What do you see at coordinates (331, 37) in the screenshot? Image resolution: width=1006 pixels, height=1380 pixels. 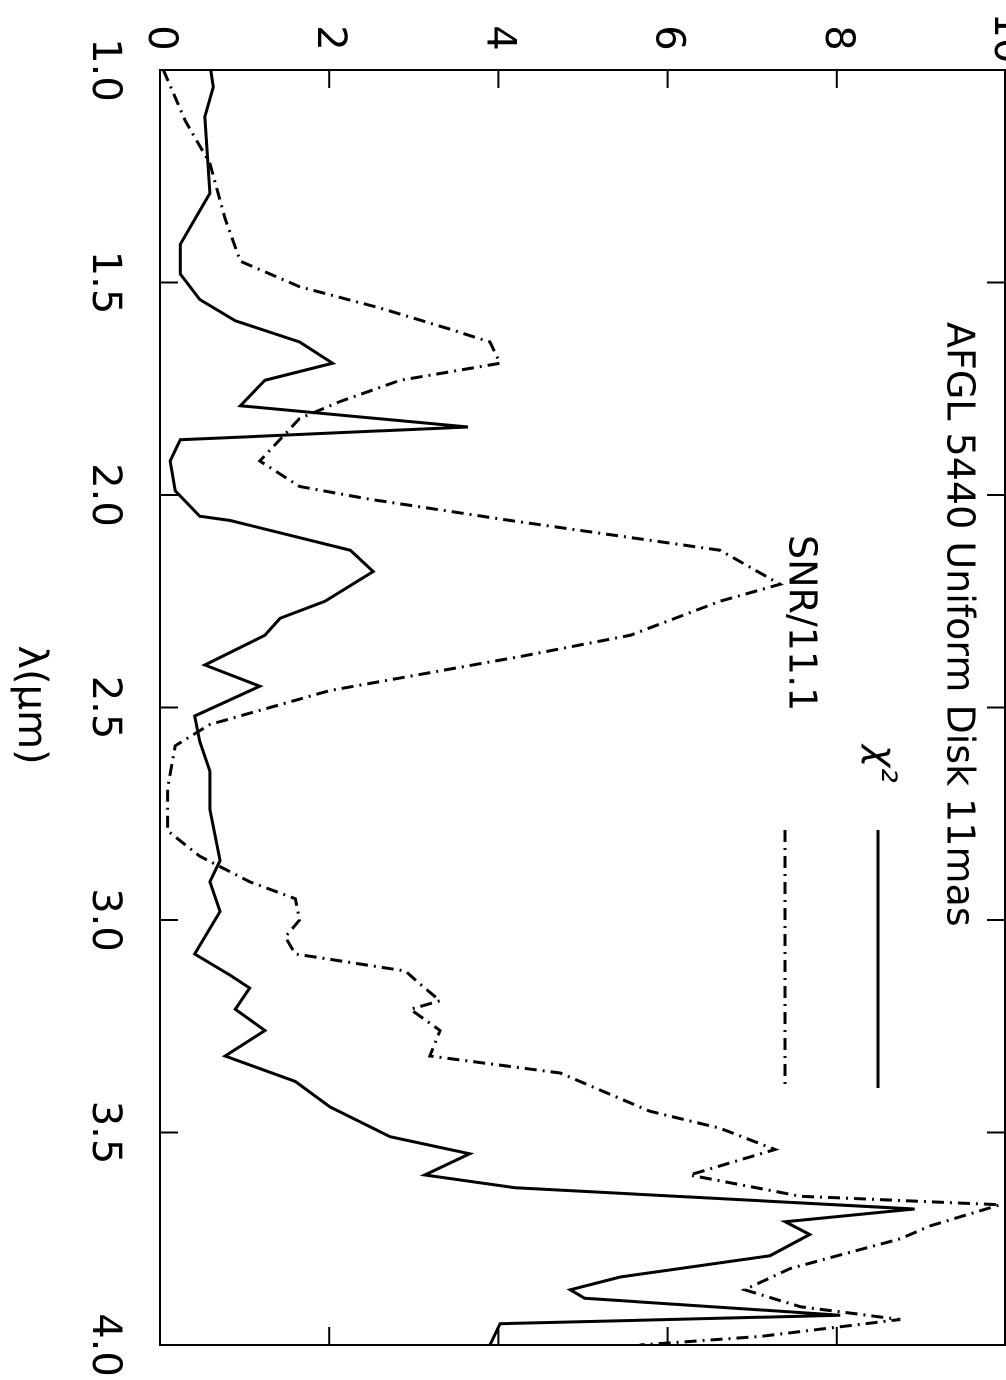 I see `y-tick-label: 2` at bounding box center [331, 37].